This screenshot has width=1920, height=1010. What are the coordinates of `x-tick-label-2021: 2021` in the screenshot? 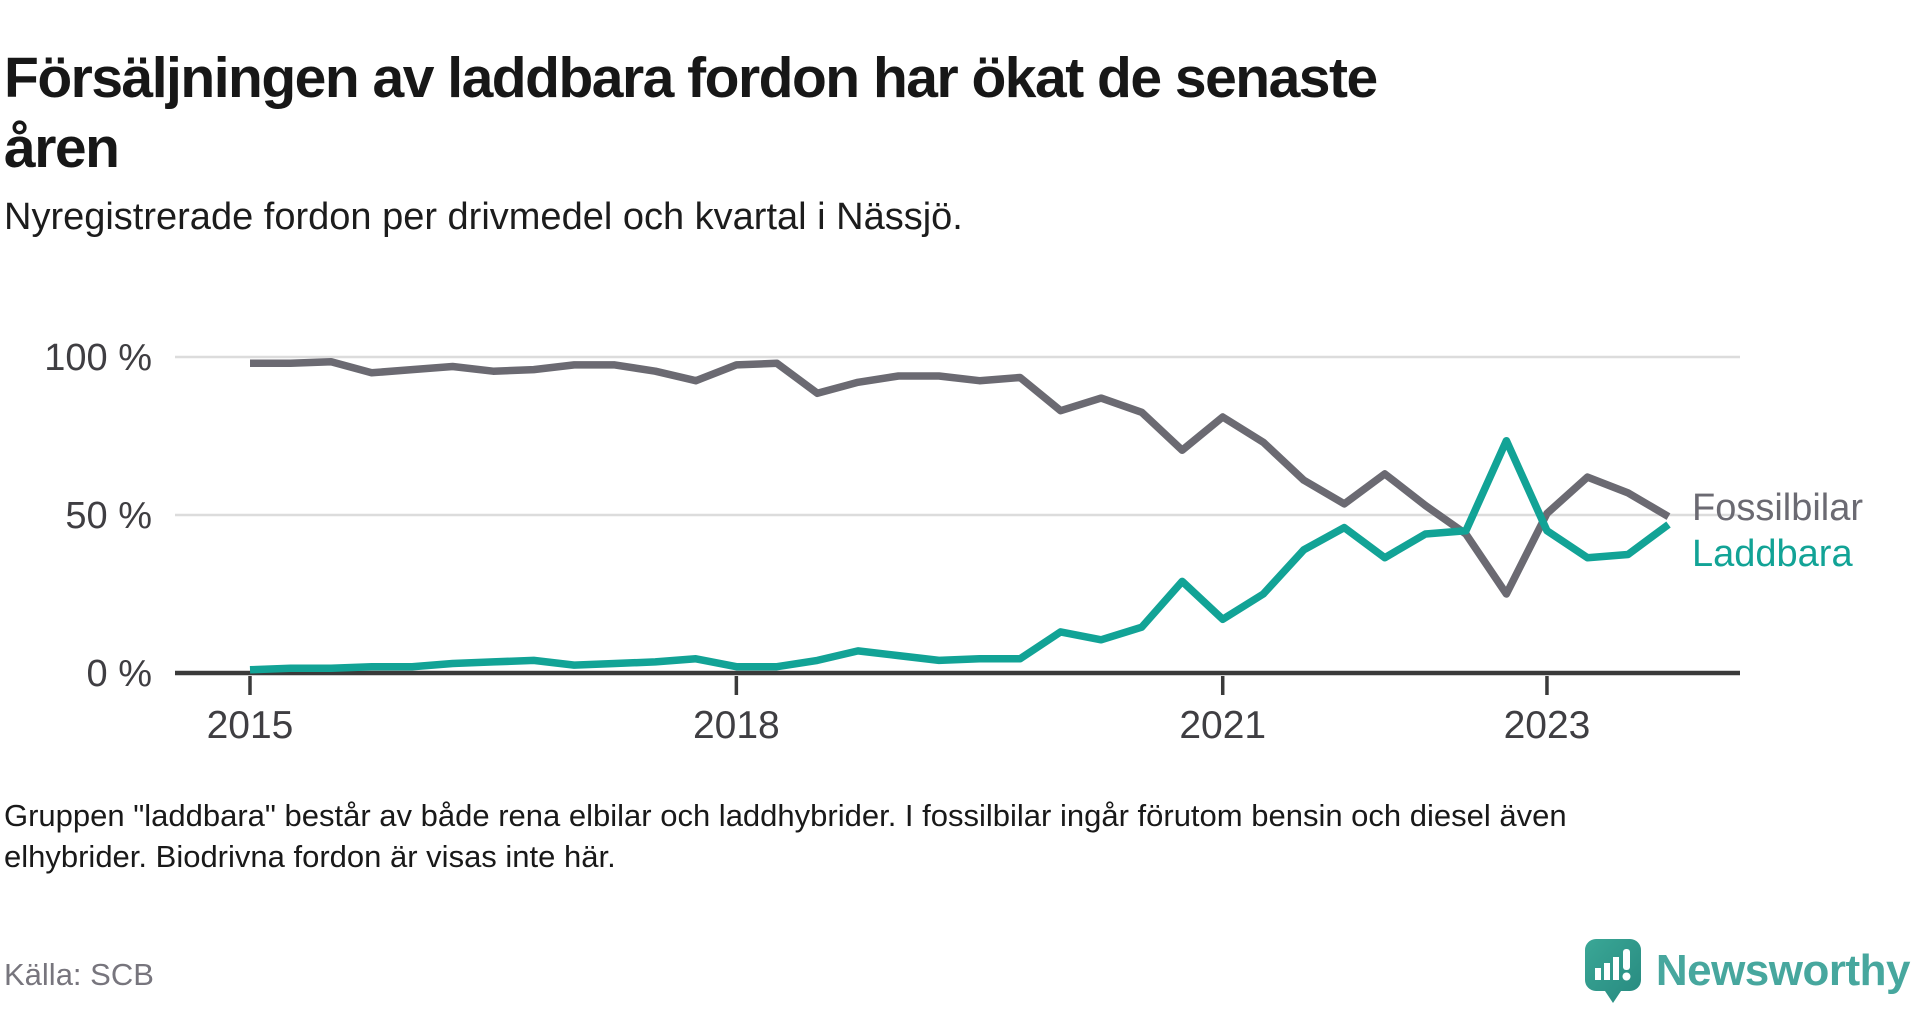 It's located at (1222, 725).